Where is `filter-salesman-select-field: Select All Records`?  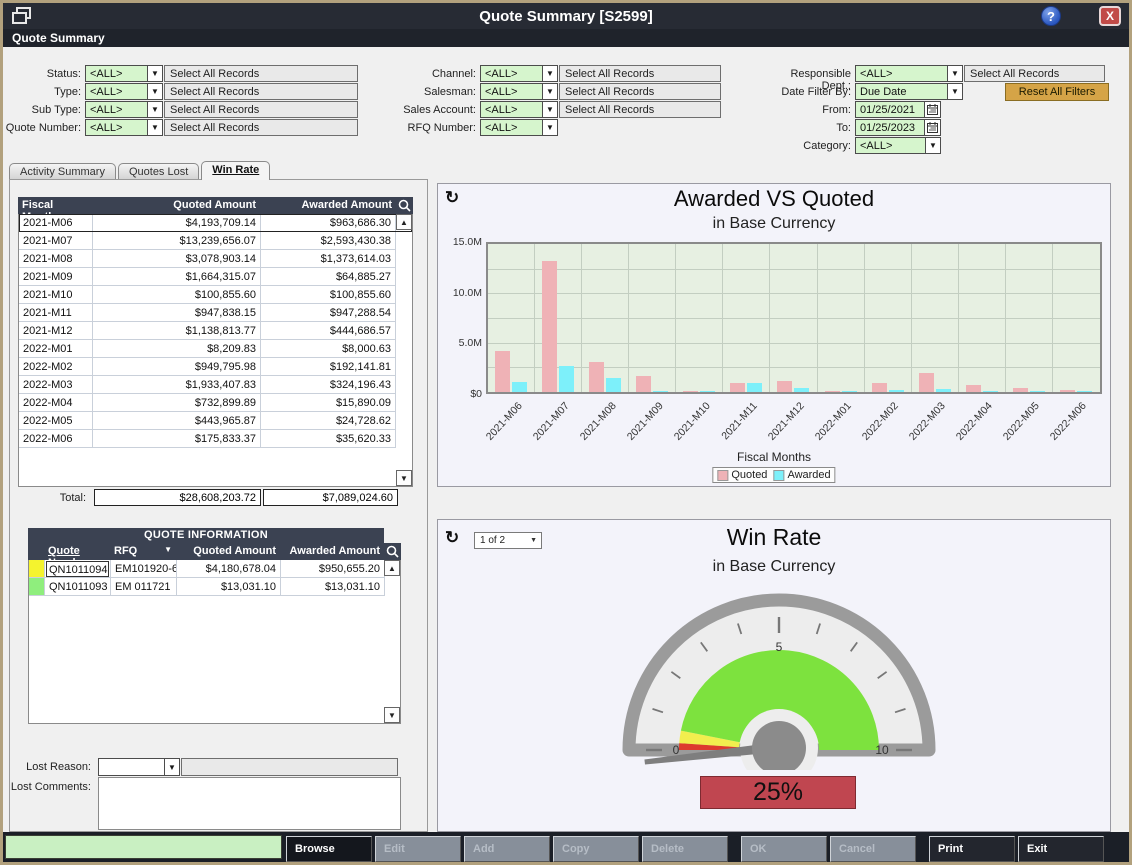 filter-salesman-select-field: Select All Records is located at coordinates (640, 91).